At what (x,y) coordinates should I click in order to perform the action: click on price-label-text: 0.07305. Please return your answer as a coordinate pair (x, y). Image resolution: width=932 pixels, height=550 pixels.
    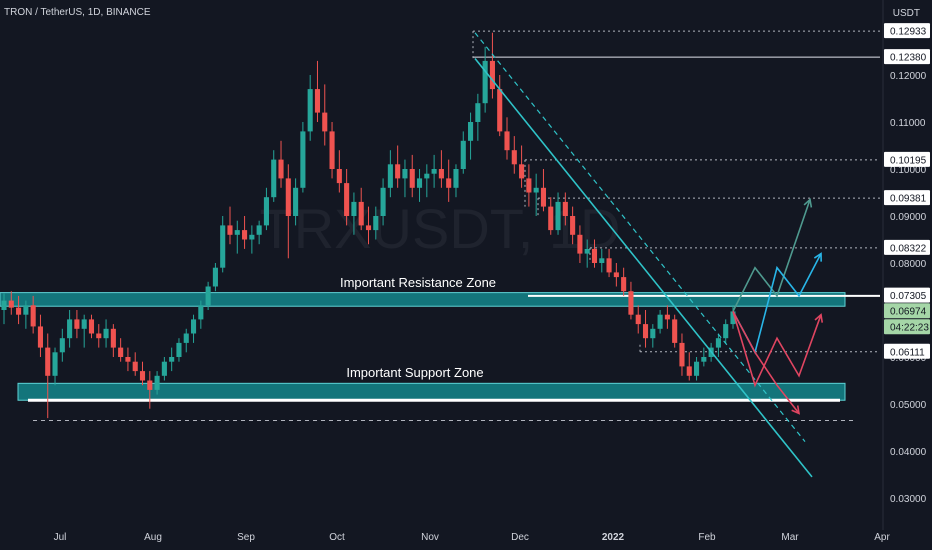
    Looking at the image, I should click on (908, 296).